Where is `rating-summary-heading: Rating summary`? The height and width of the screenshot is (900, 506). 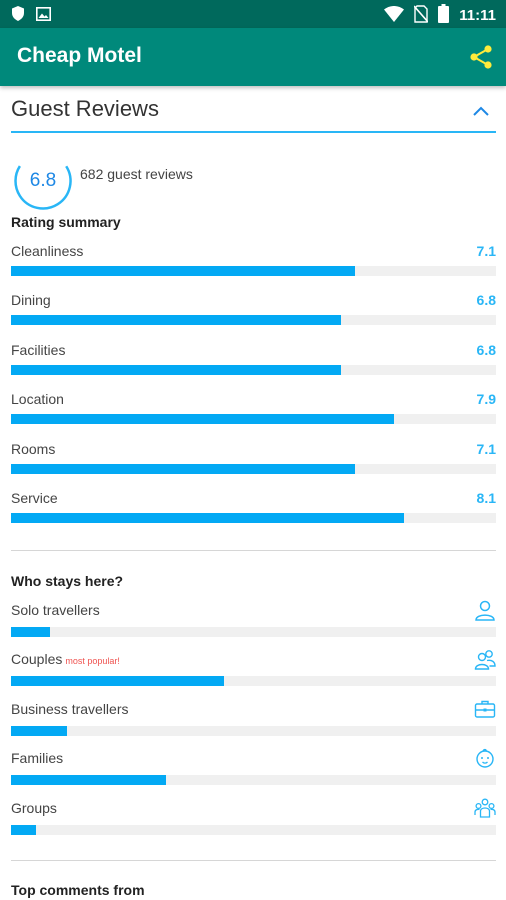
rating-summary-heading: Rating summary is located at coordinates (66, 222).